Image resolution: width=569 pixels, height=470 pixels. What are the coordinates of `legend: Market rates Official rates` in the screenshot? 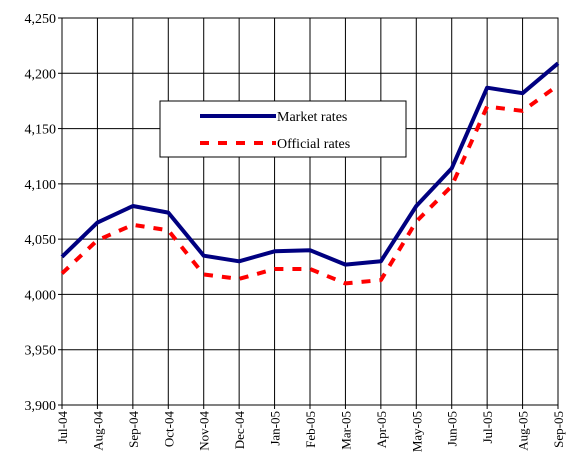 It's located at (283, 129).